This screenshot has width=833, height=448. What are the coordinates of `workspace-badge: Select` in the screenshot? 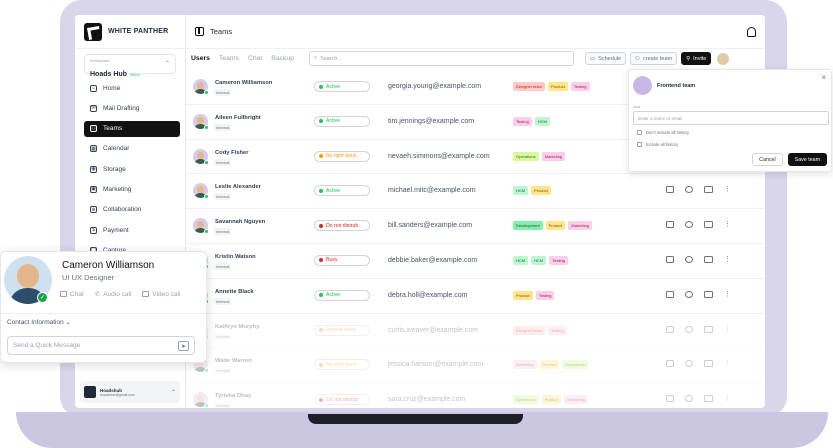 It's located at (134, 75).